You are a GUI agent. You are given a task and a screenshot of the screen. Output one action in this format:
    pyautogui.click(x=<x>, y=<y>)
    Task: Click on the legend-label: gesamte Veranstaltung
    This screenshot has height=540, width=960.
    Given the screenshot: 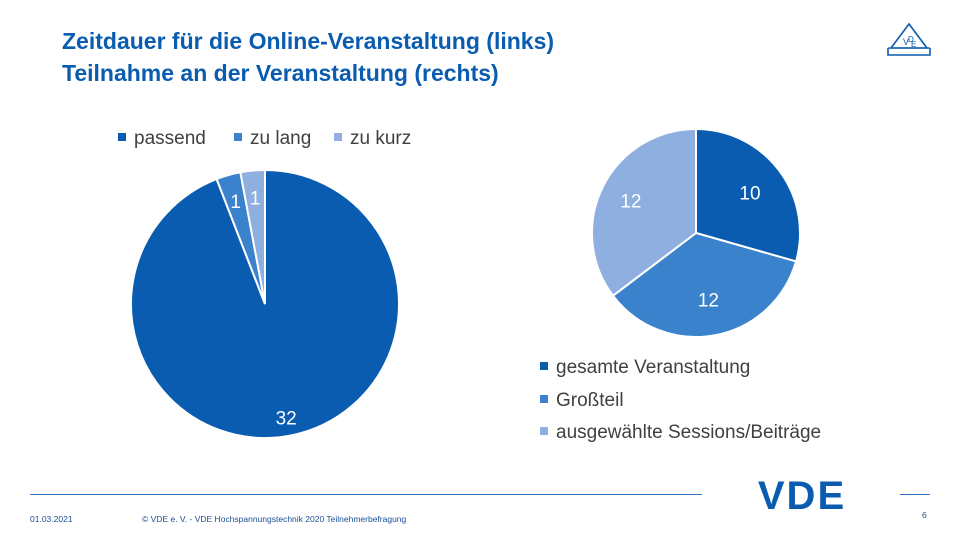 What is the action you would take?
    pyautogui.click(x=653, y=367)
    